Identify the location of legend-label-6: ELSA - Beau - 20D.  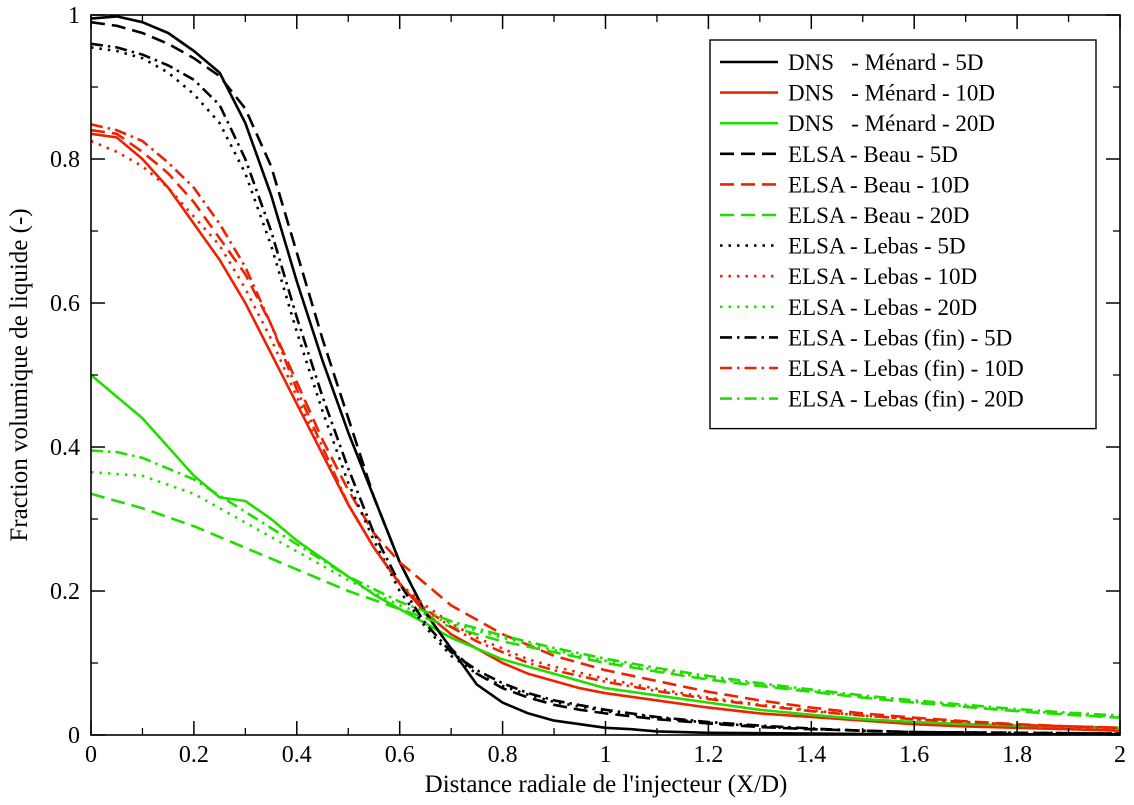
(878, 215).